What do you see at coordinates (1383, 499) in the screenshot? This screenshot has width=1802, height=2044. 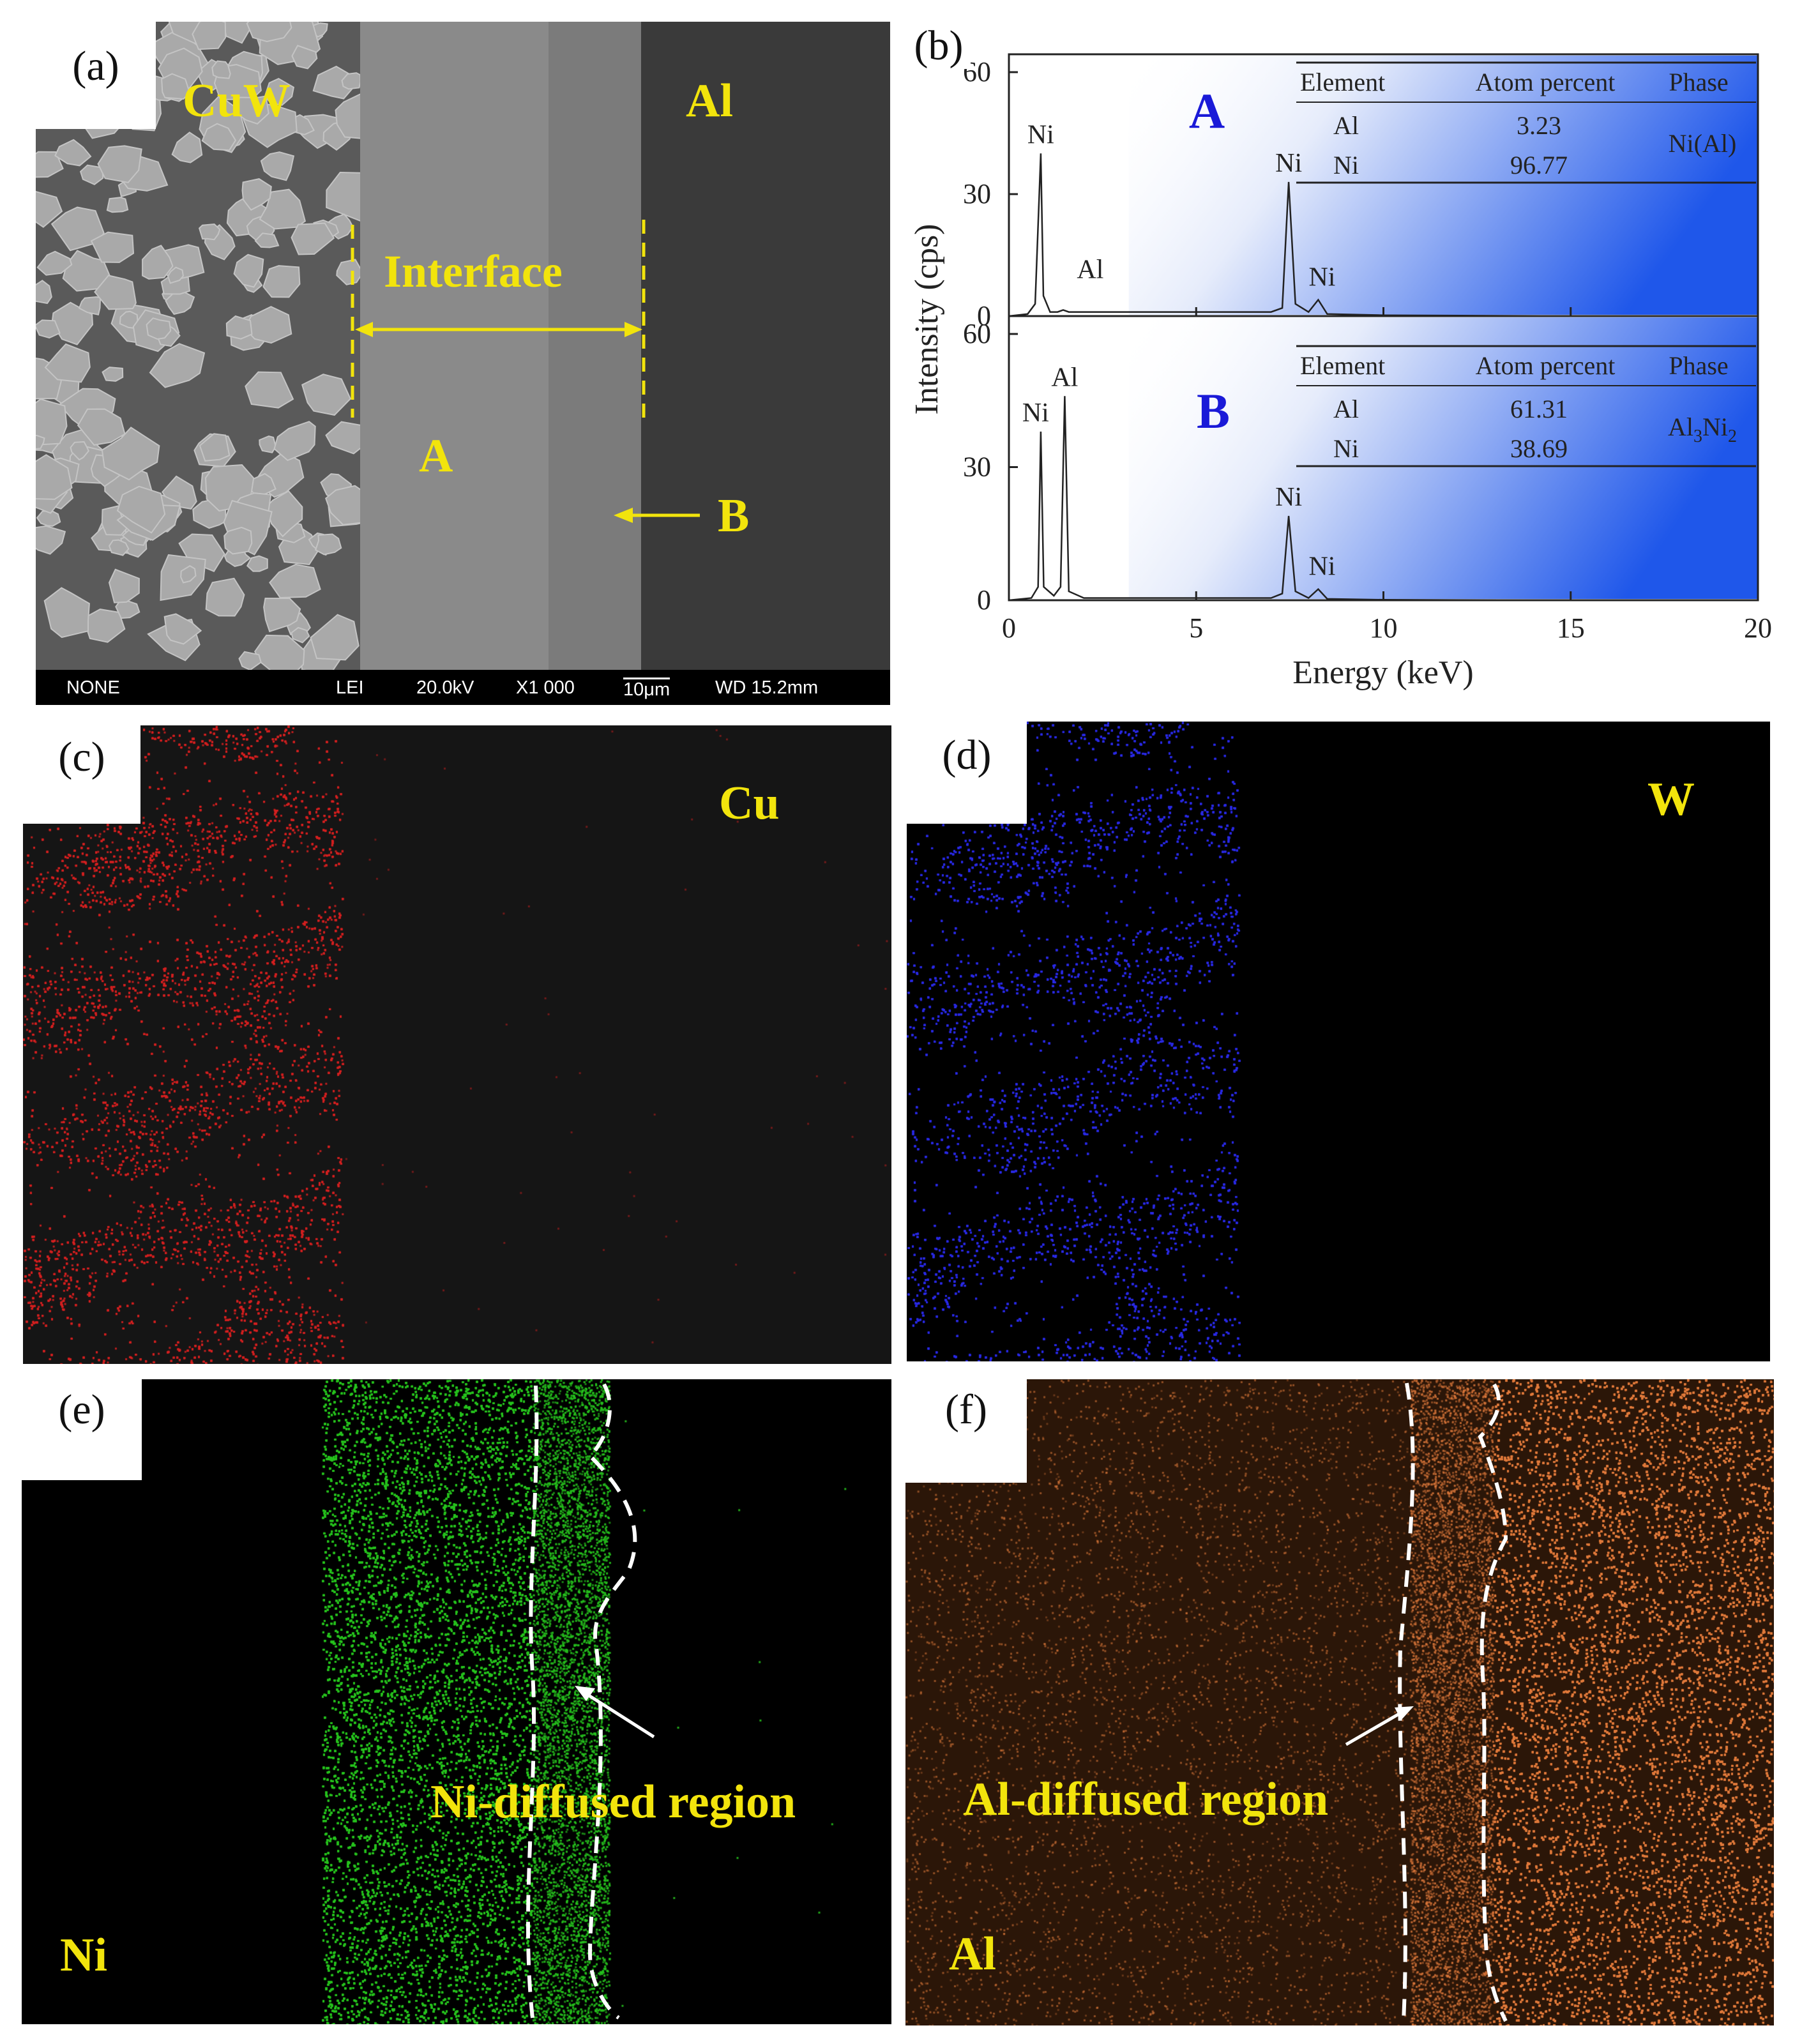 I see `spectrum-line` at bounding box center [1383, 499].